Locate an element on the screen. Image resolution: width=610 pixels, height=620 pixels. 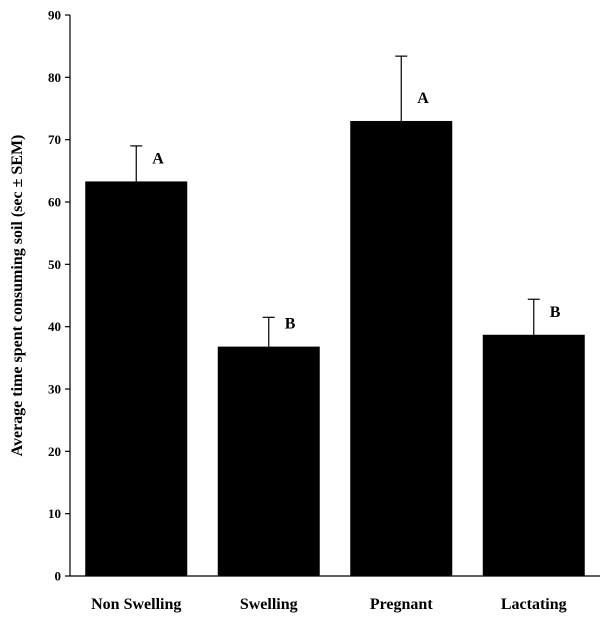
x-tick-label: Non Swelling is located at coordinates (136, 604).